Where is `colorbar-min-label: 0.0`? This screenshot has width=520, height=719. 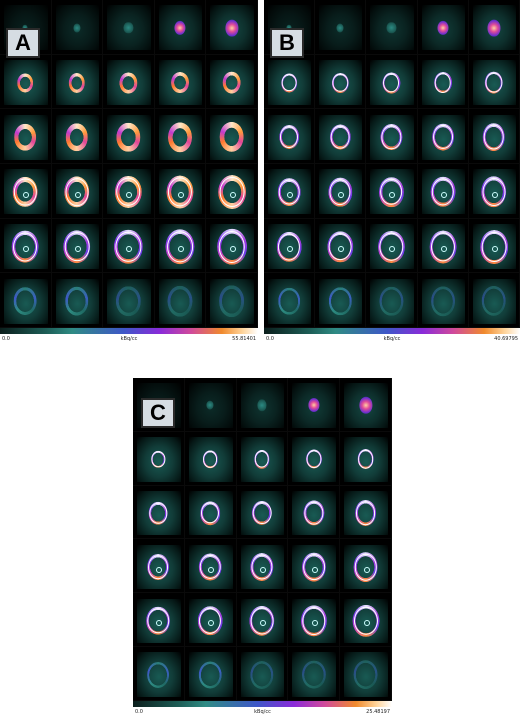 colorbar-min-label: 0.0 is located at coordinates (6, 339).